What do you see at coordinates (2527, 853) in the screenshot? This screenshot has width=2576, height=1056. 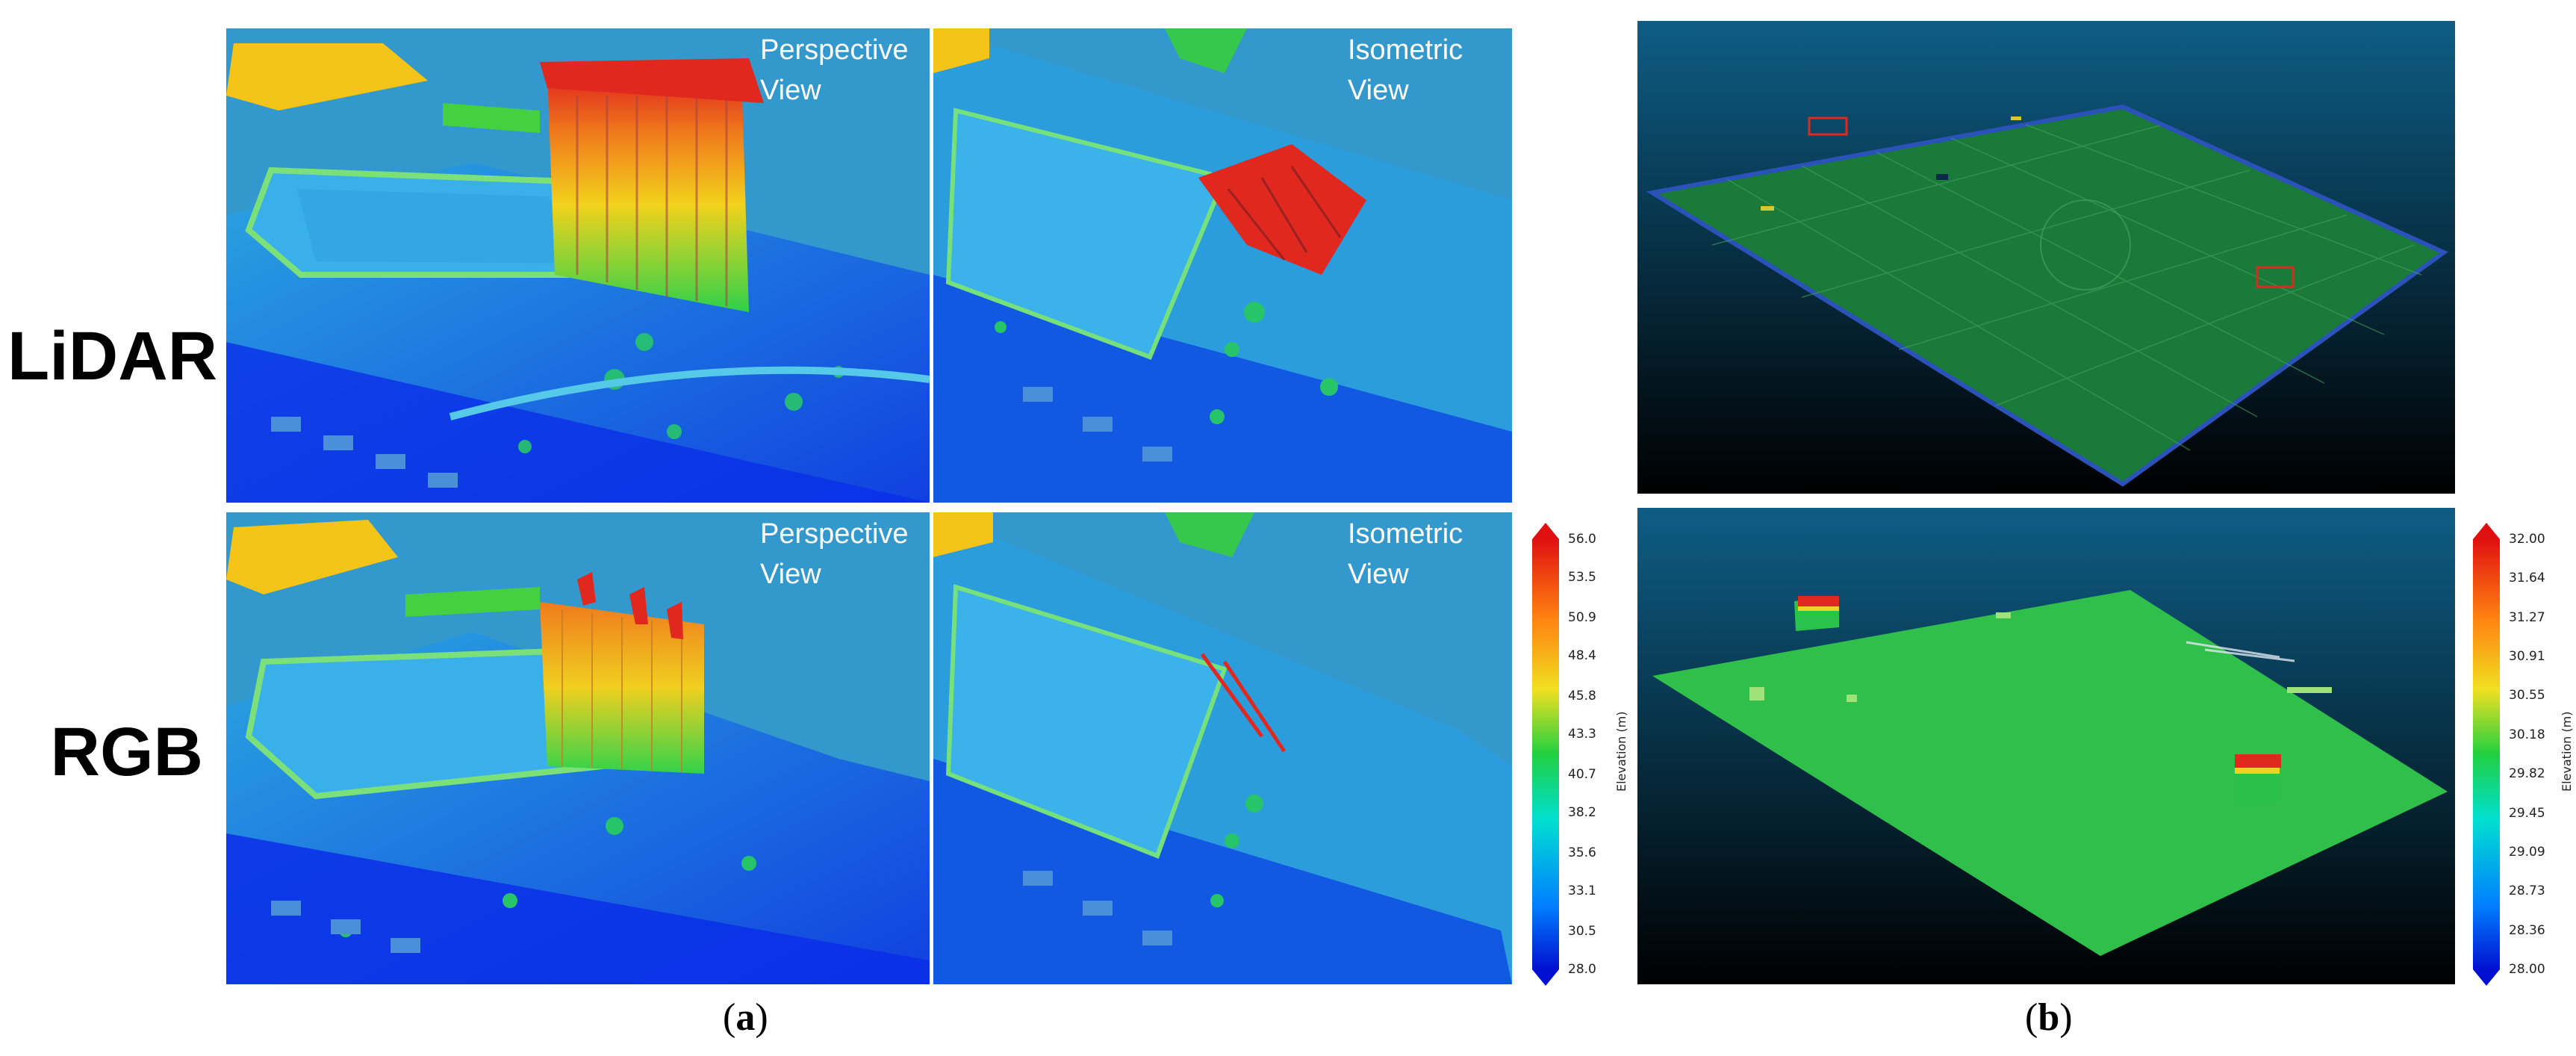 I see `colorbar-tick-label: 29.09` at bounding box center [2527, 853].